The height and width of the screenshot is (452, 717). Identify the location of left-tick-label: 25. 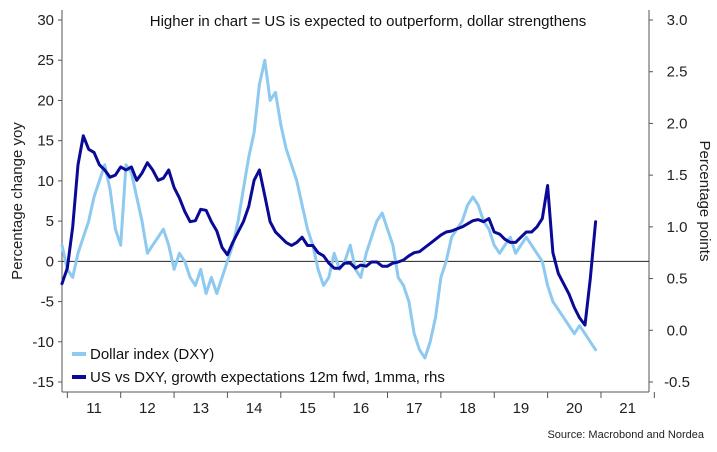
(45, 60).